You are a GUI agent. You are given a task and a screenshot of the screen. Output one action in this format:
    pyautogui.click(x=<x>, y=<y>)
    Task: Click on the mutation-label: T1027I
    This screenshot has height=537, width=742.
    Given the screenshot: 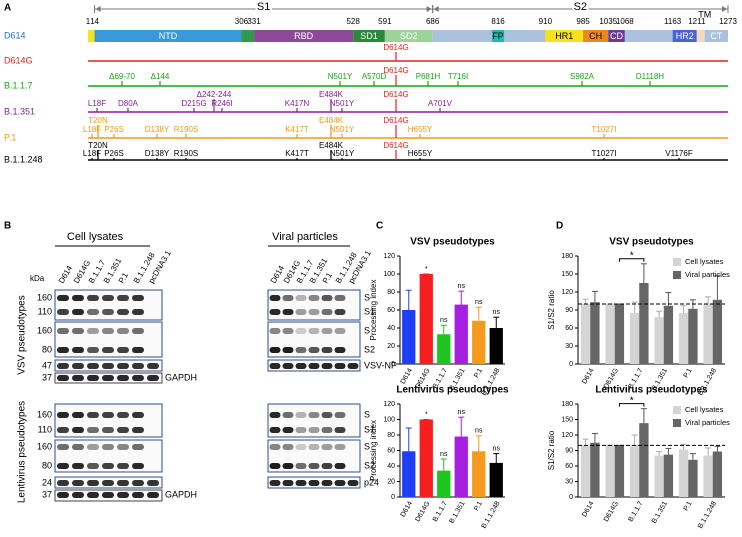 What is the action you would take?
    pyautogui.click(x=604, y=129)
    